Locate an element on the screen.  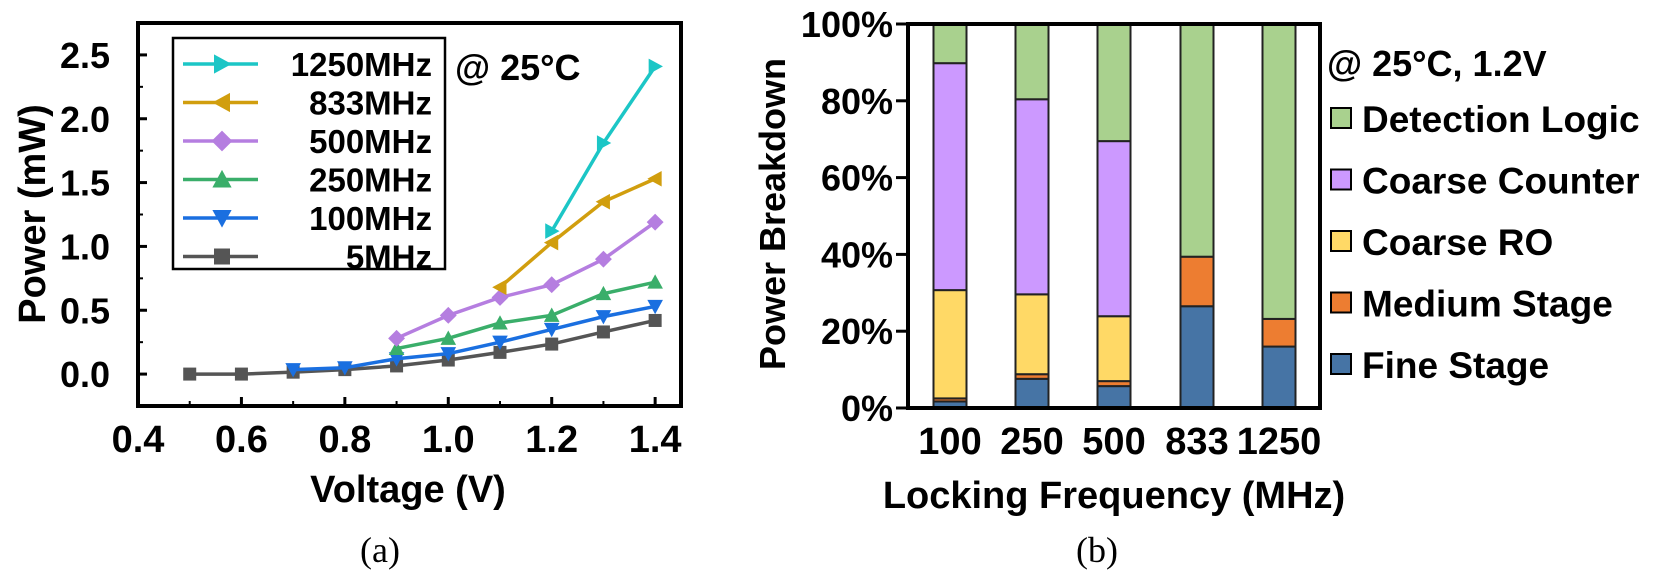
x-tick-label-a: 0.8 is located at coordinates (344, 440).